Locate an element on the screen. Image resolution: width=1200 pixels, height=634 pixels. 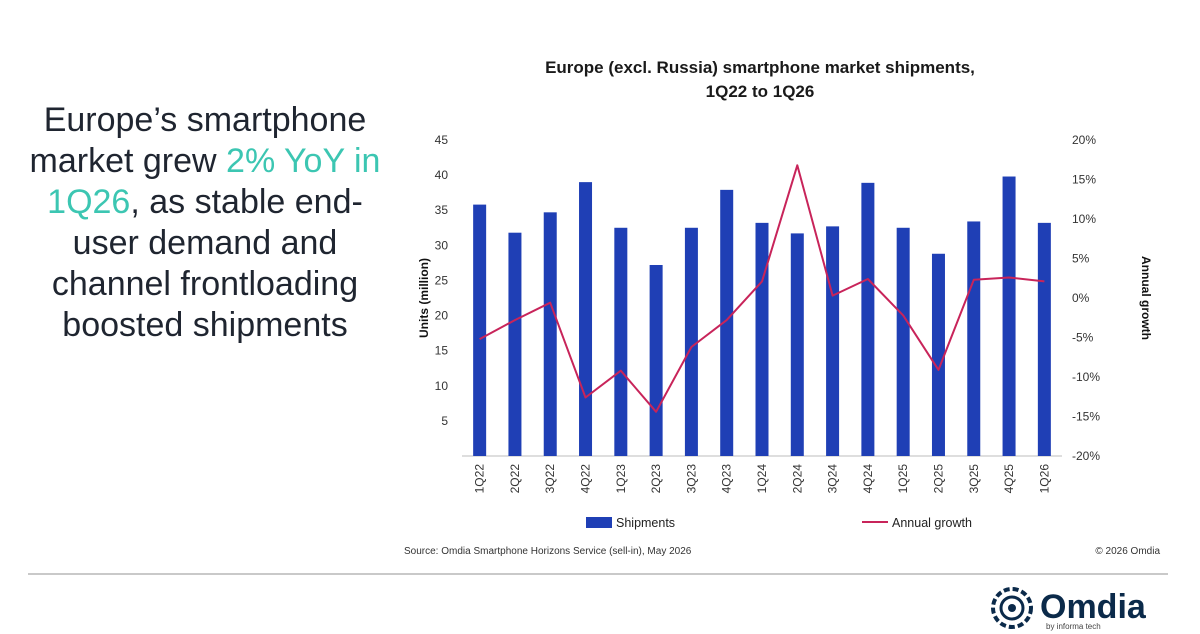
y2-tick-label: -20% is located at coordinates (1086, 456).